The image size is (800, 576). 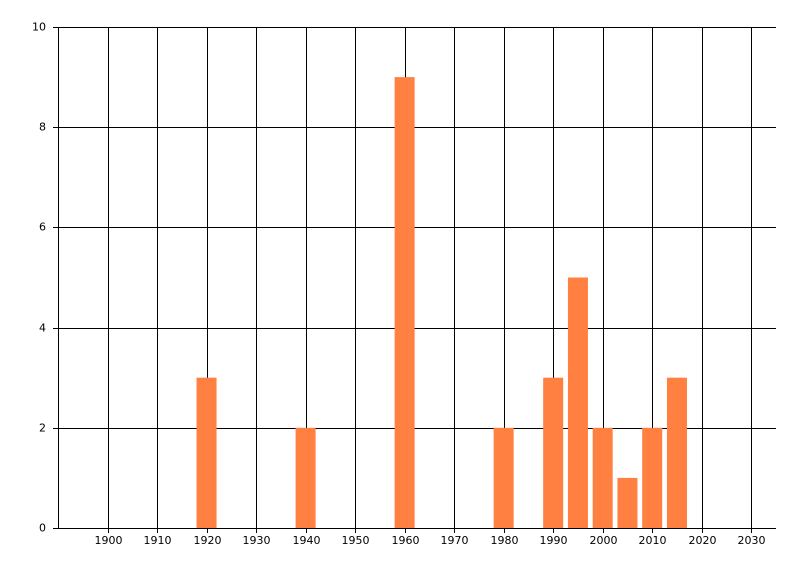 I want to click on x-tick-label: 1930, so click(x=257, y=540).